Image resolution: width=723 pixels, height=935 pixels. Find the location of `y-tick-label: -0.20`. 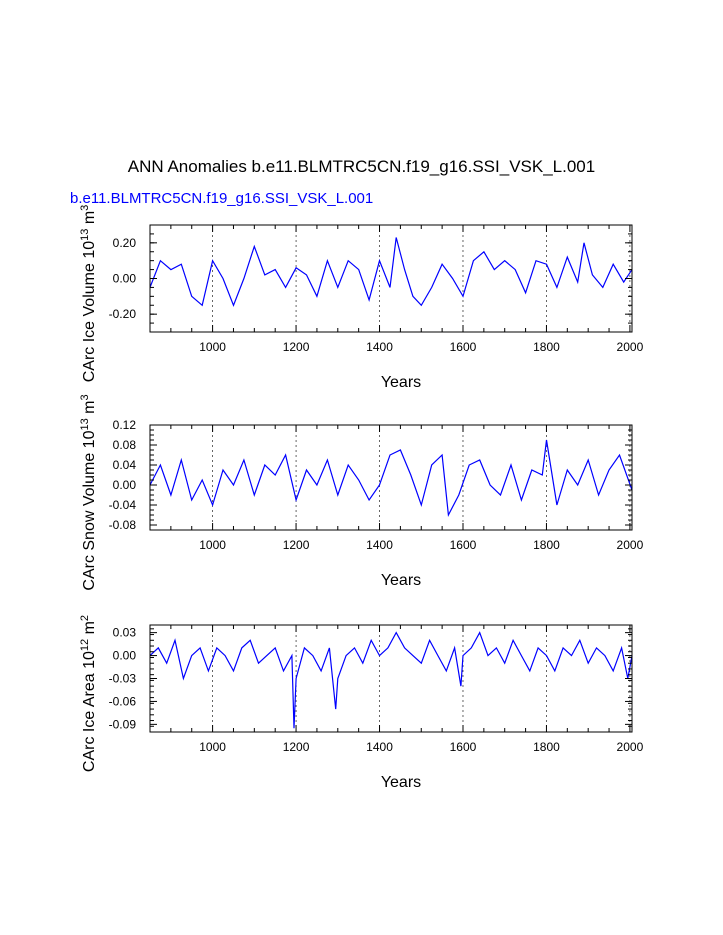

y-tick-label: -0.20 is located at coordinates (123, 314).